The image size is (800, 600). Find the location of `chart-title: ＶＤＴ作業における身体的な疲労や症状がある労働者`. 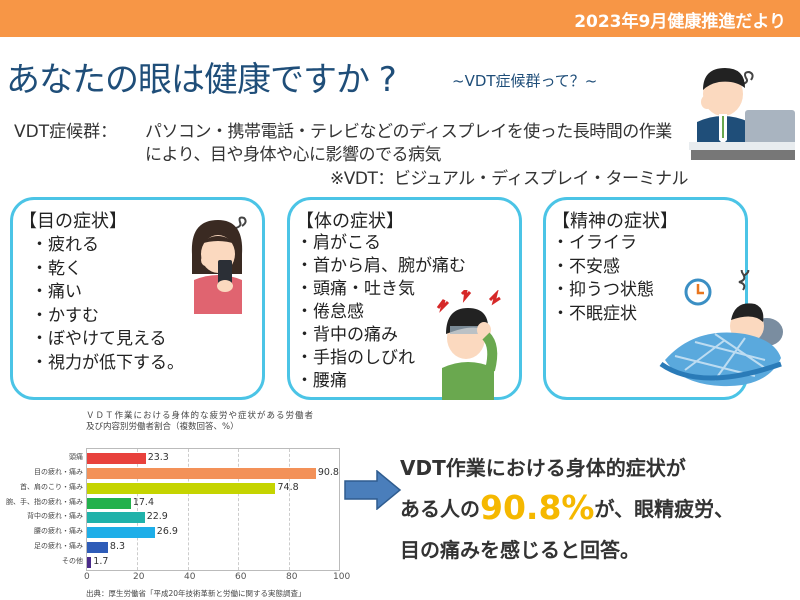

chart-title: ＶＤＴ作業における身体的な疲労や症状がある労働者 is located at coordinates (200, 416).